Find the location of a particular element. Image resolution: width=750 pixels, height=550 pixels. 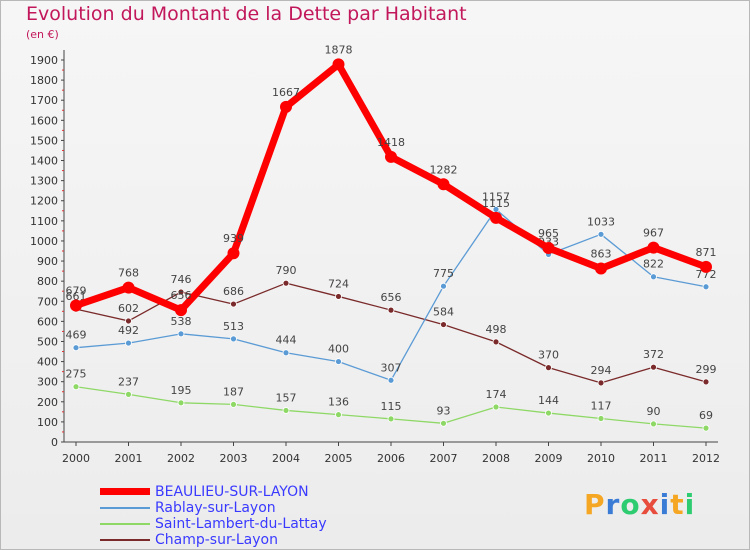

y-tick-label: 1800 is located at coordinates (44, 80).